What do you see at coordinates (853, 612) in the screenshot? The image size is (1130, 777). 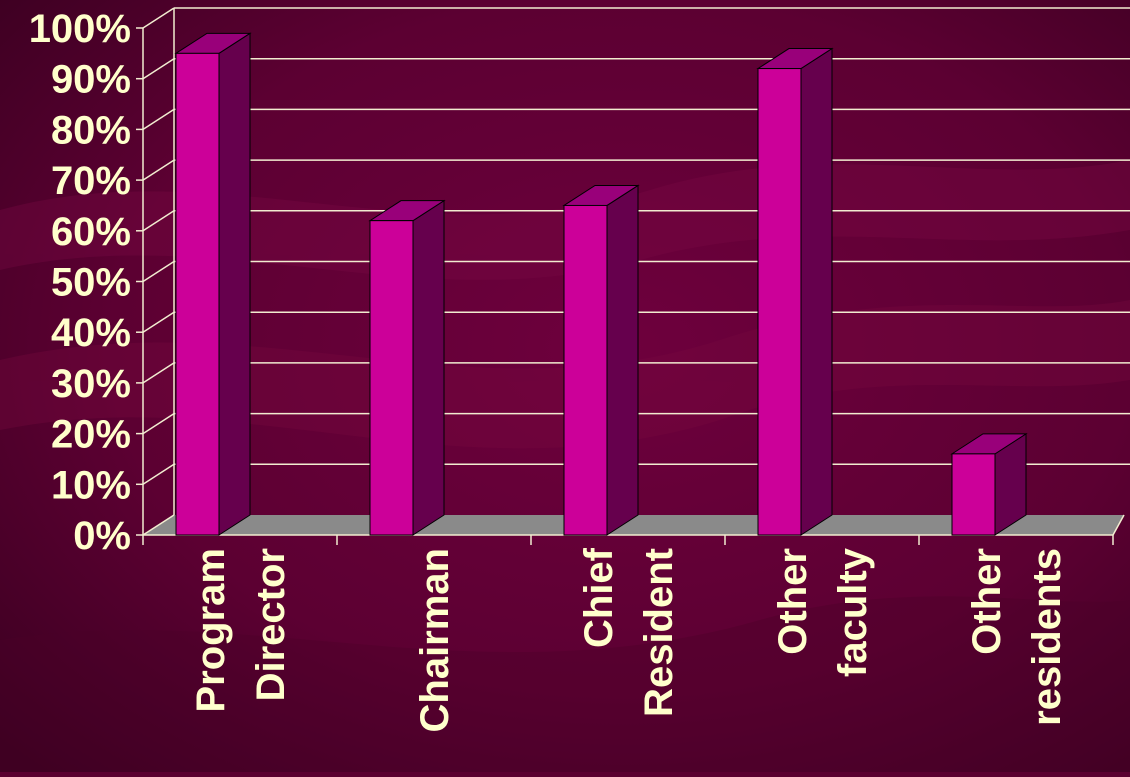 I see `x-tick-label: faculty` at bounding box center [853, 612].